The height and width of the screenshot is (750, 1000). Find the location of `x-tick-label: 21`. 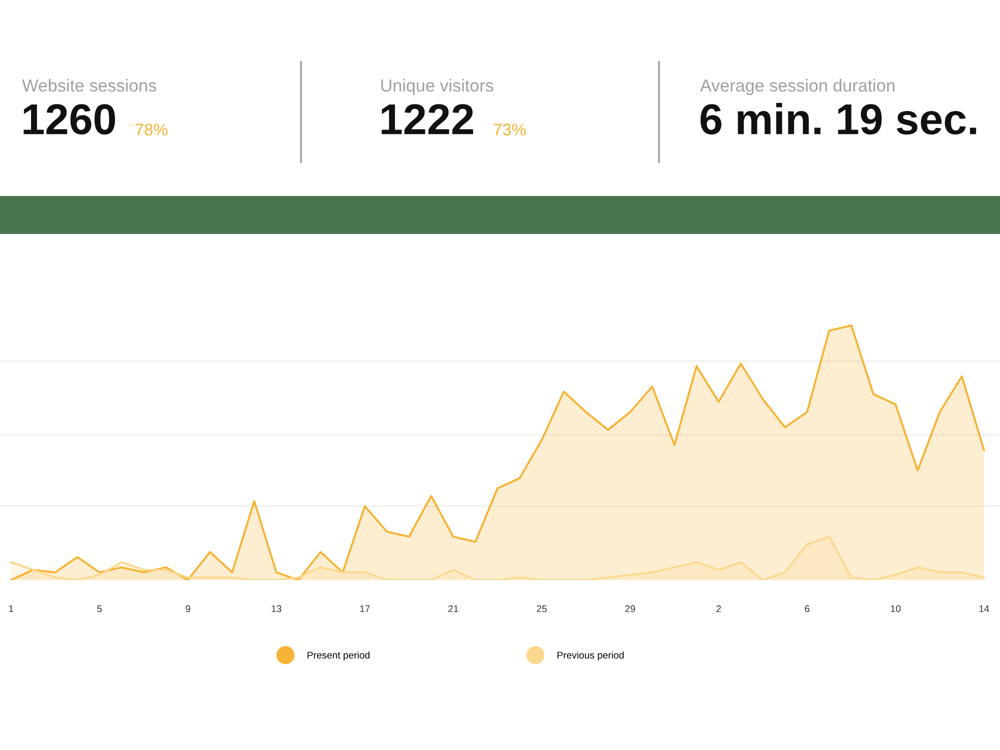

x-tick-label: 21 is located at coordinates (453, 608).